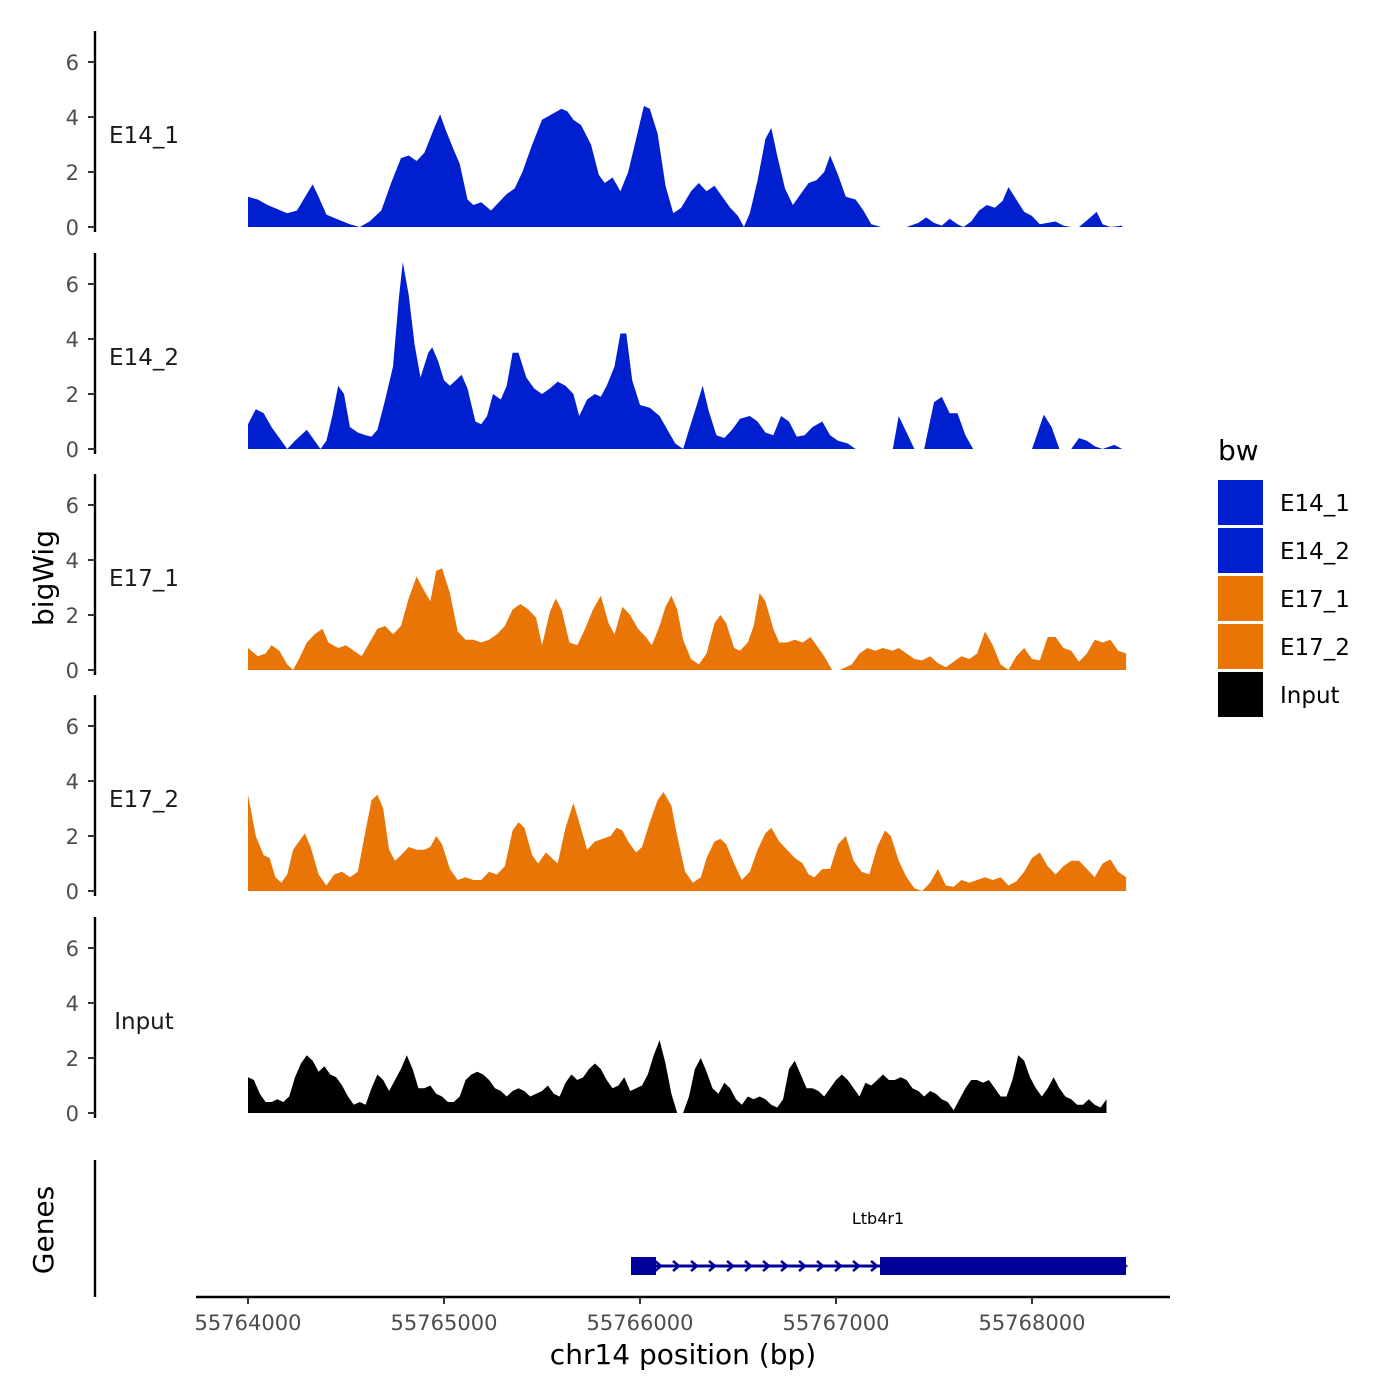 The height and width of the screenshot is (1400, 1400). What do you see at coordinates (1238, 450) in the screenshot?
I see `legend-title: bw` at bounding box center [1238, 450].